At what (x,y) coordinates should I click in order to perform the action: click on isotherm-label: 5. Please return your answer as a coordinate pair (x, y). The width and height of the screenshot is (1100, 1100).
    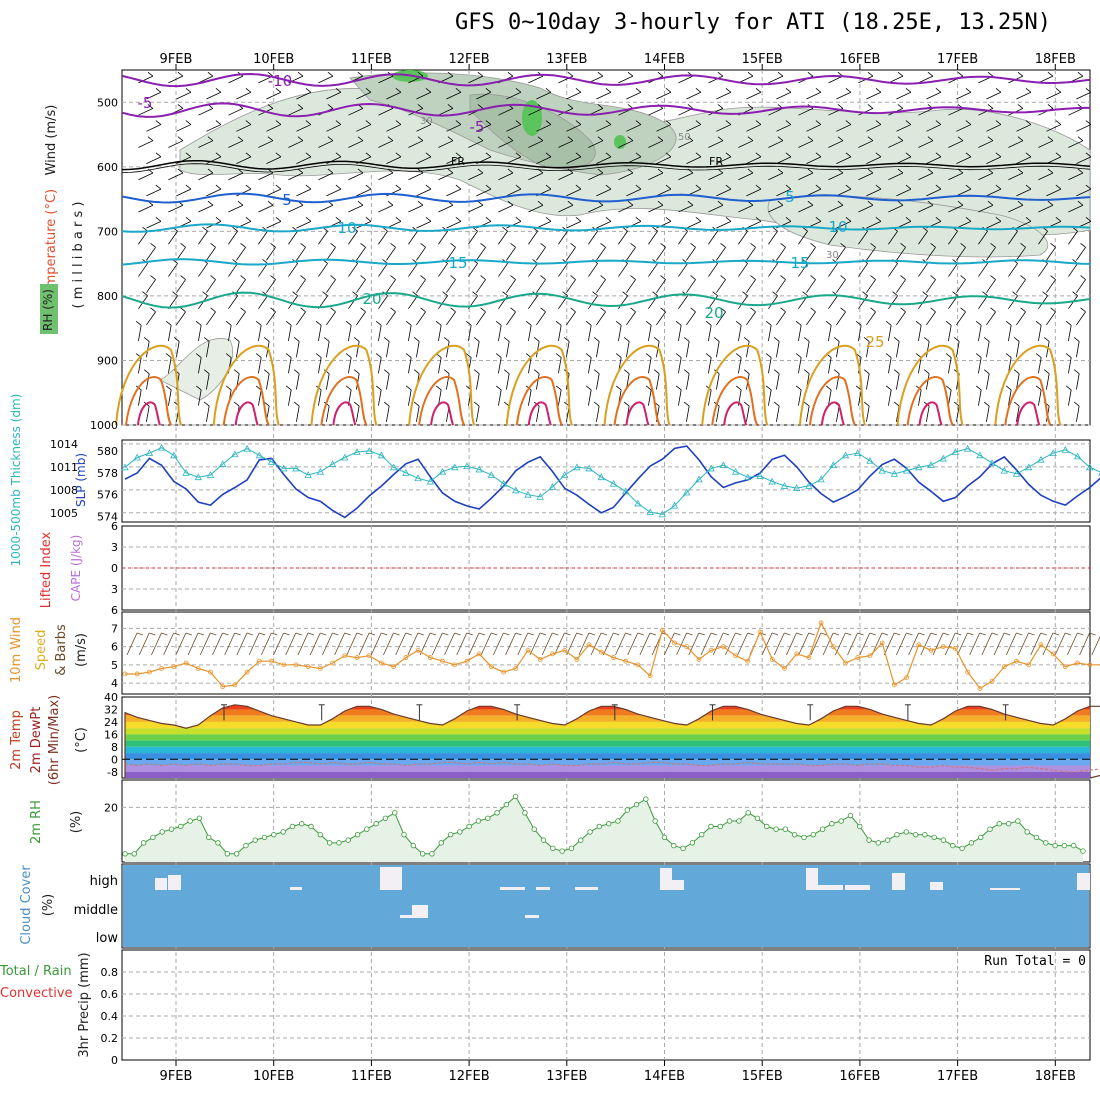
    Looking at the image, I should click on (287, 200).